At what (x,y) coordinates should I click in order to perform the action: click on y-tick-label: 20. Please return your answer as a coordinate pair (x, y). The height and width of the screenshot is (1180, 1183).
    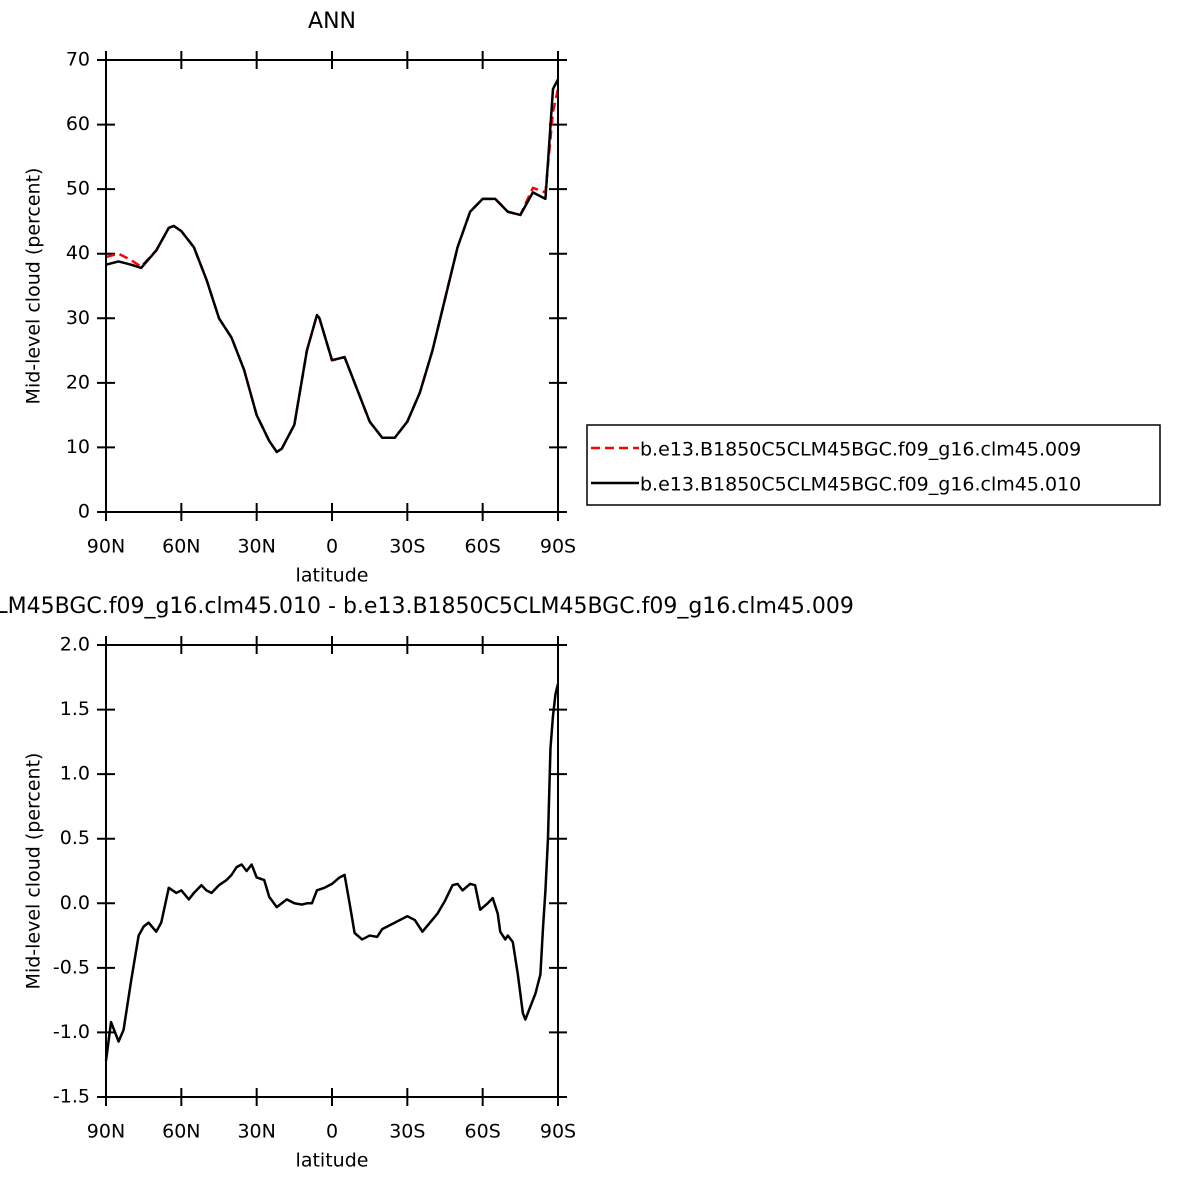
    Looking at the image, I should click on (78, 382).